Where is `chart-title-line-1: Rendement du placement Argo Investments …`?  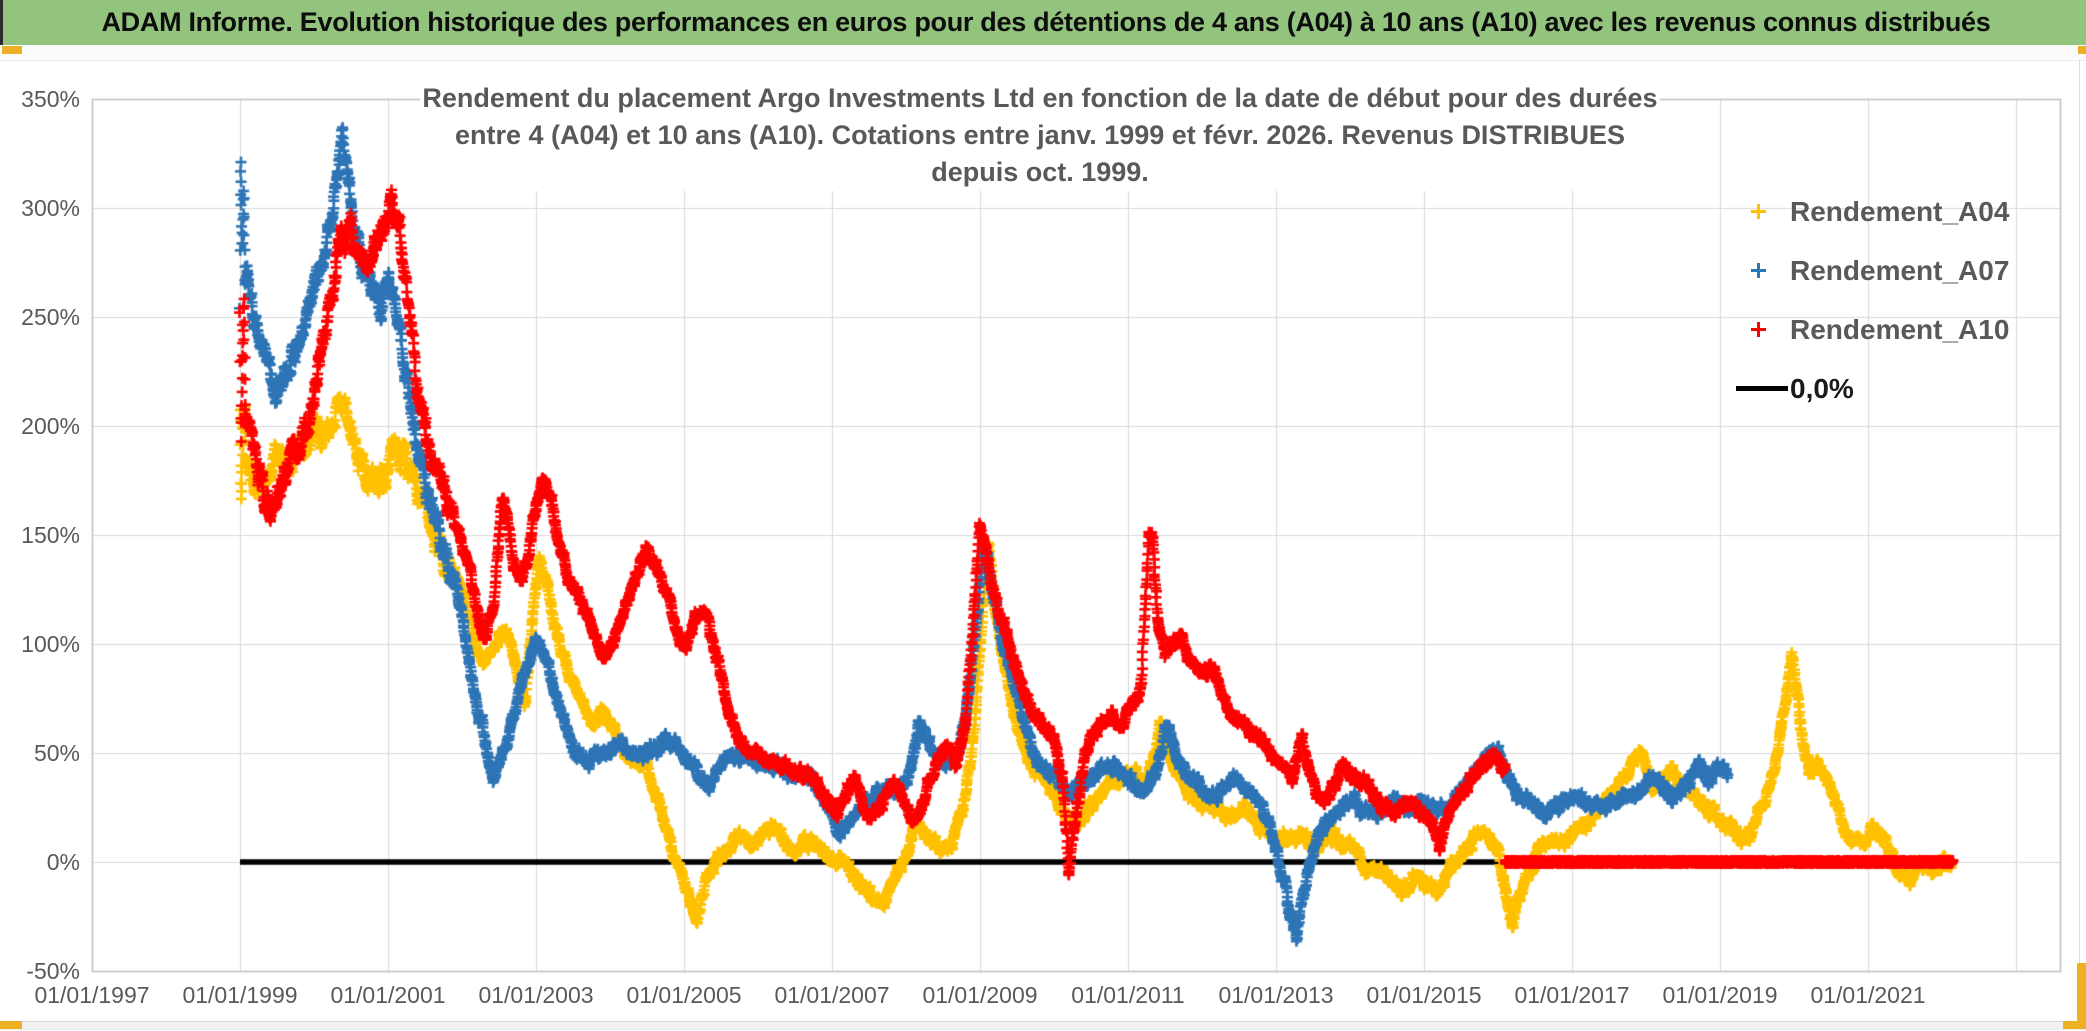 chart-title-line-1: Rendement du placement Argo Investments … is located at coordinates (1040, 98).